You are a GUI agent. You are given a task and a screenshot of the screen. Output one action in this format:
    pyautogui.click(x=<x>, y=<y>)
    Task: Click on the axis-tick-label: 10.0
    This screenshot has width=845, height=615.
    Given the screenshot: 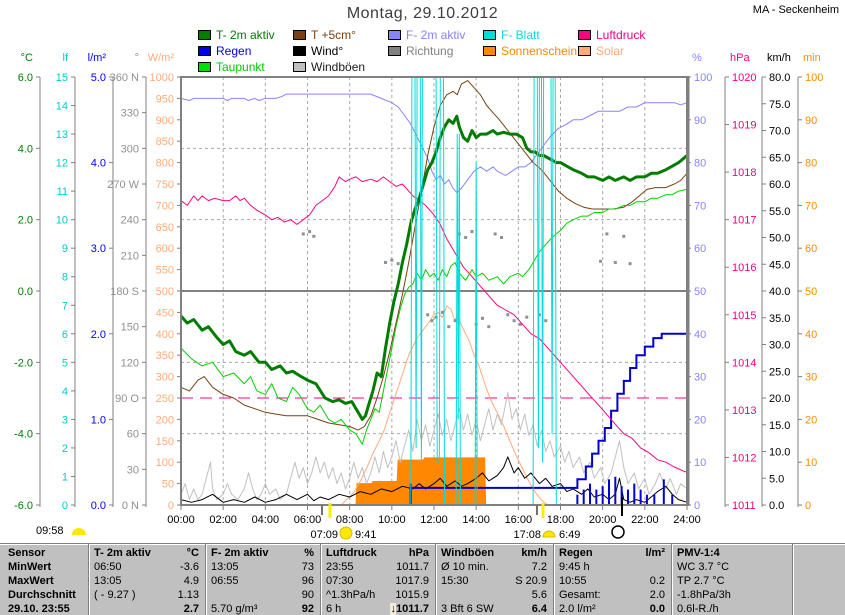 What is the action you would take?
    pyautogui.click(x=779, y=453)
    